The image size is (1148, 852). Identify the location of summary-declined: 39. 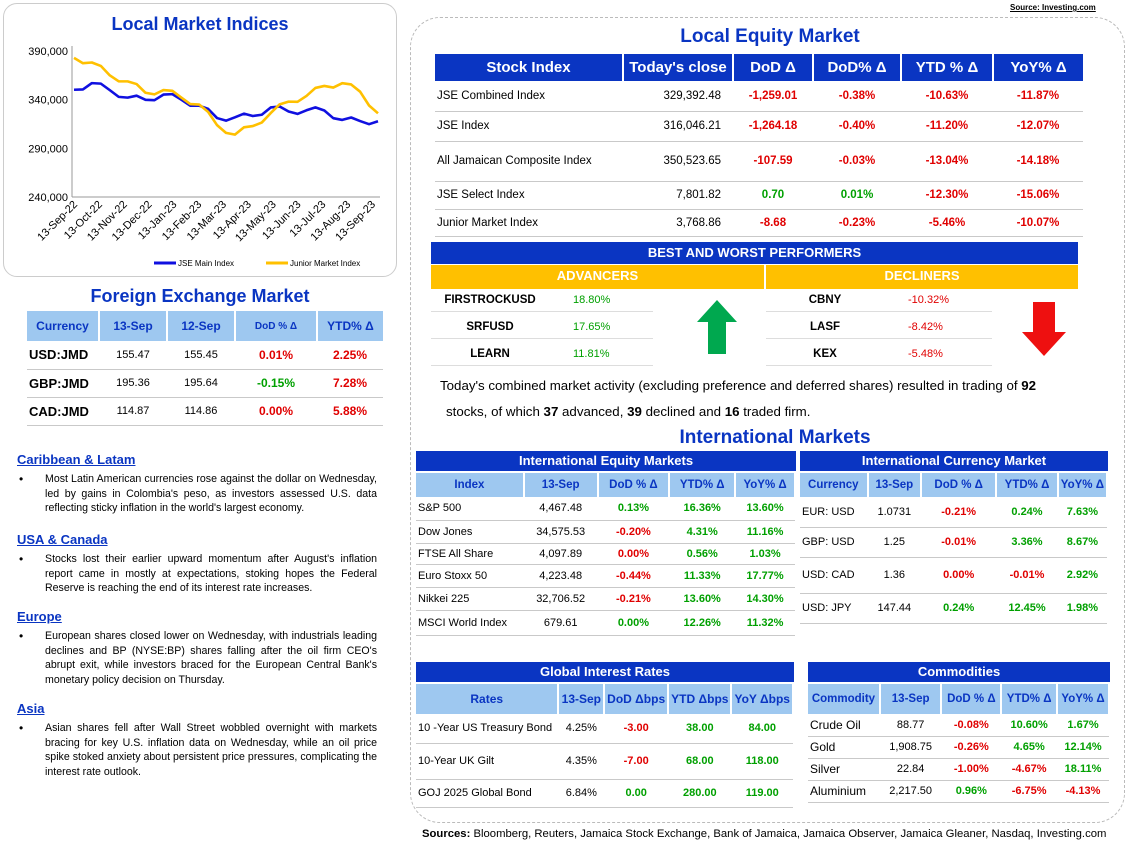
(634, 411).